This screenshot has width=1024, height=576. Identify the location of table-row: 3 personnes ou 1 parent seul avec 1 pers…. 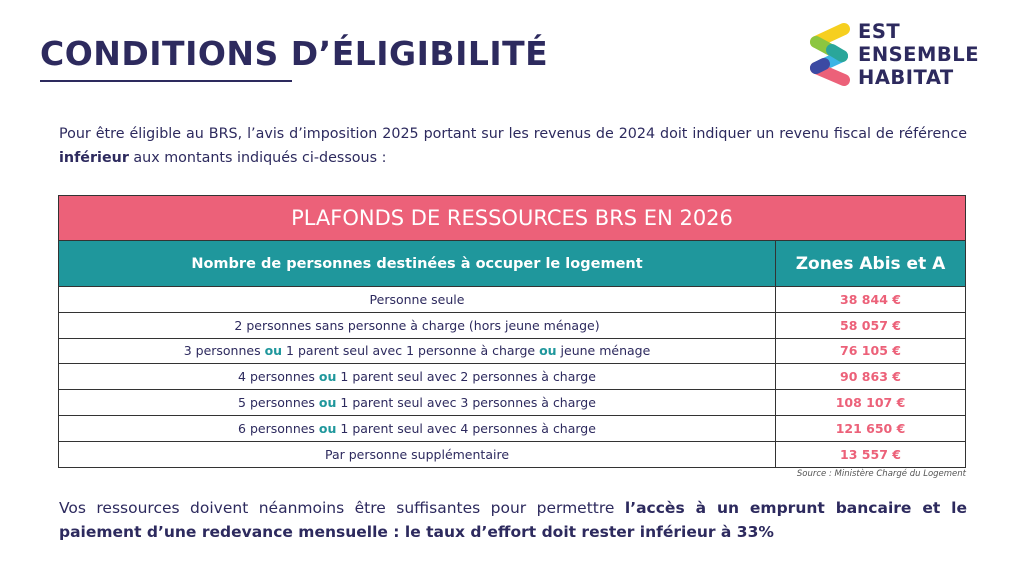
(512, 350).